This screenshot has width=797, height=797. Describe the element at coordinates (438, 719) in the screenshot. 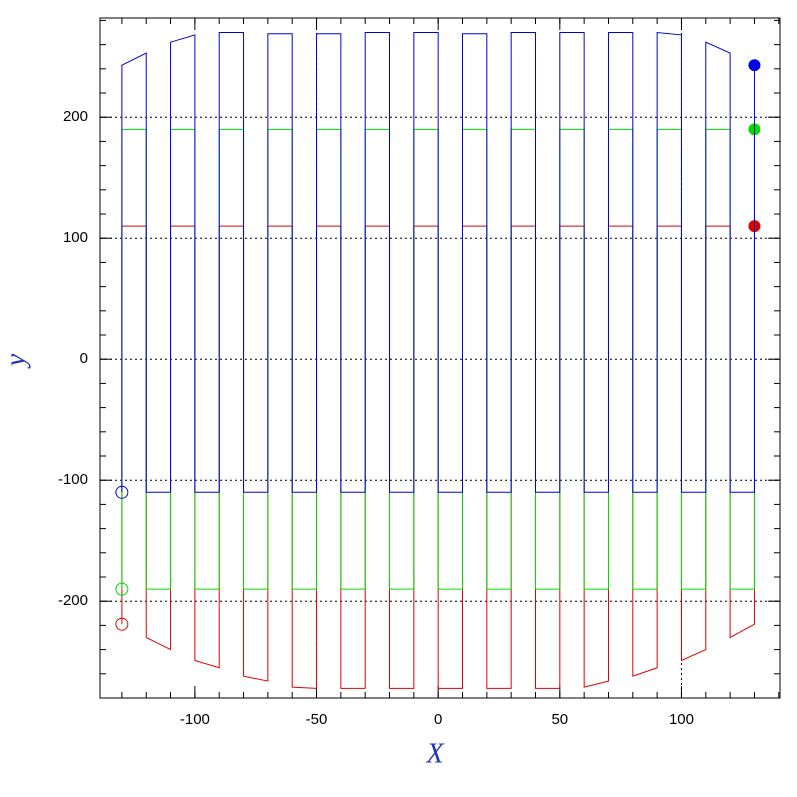

I see `x-tick-label: 0` at that location.